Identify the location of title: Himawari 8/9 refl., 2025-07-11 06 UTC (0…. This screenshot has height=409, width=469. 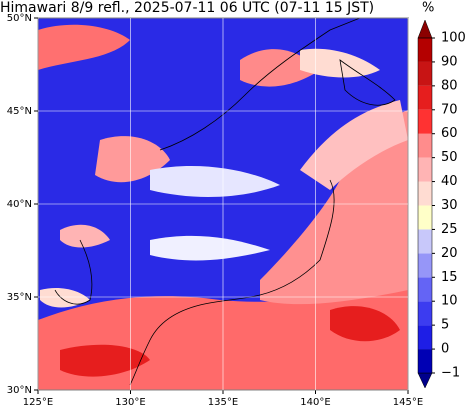
(187, 8).